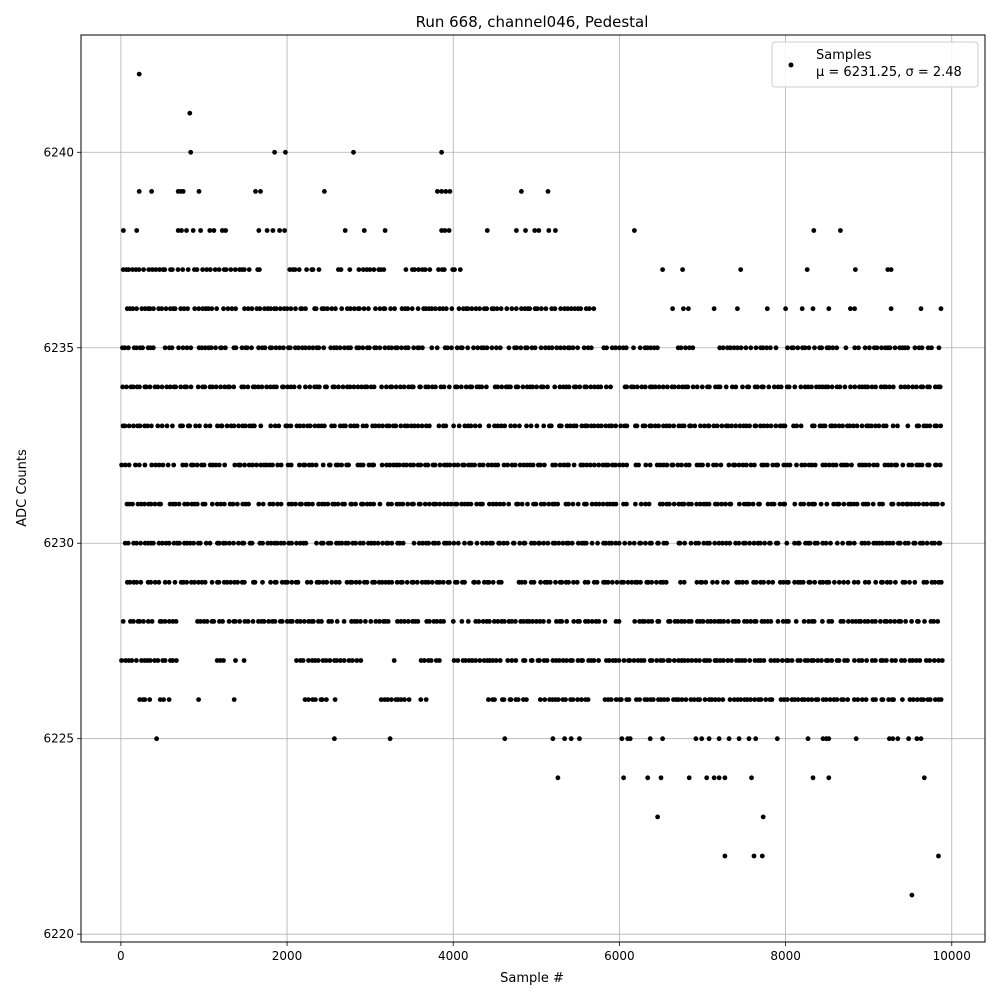 Image resolution: width=1000 pixels, height=1000 pixels. I want to click on y-tick-label: 6225, so click(58, 739).